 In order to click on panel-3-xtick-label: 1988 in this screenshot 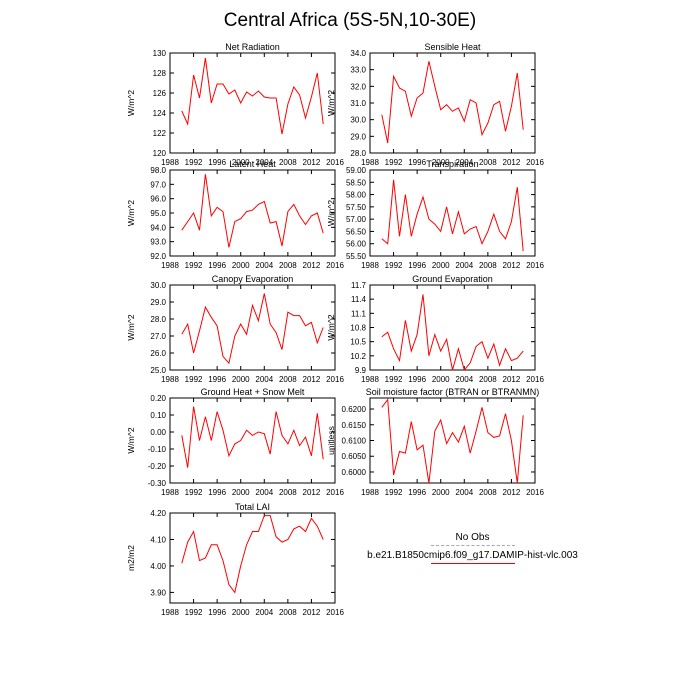, I will do `click(170, 265)`.